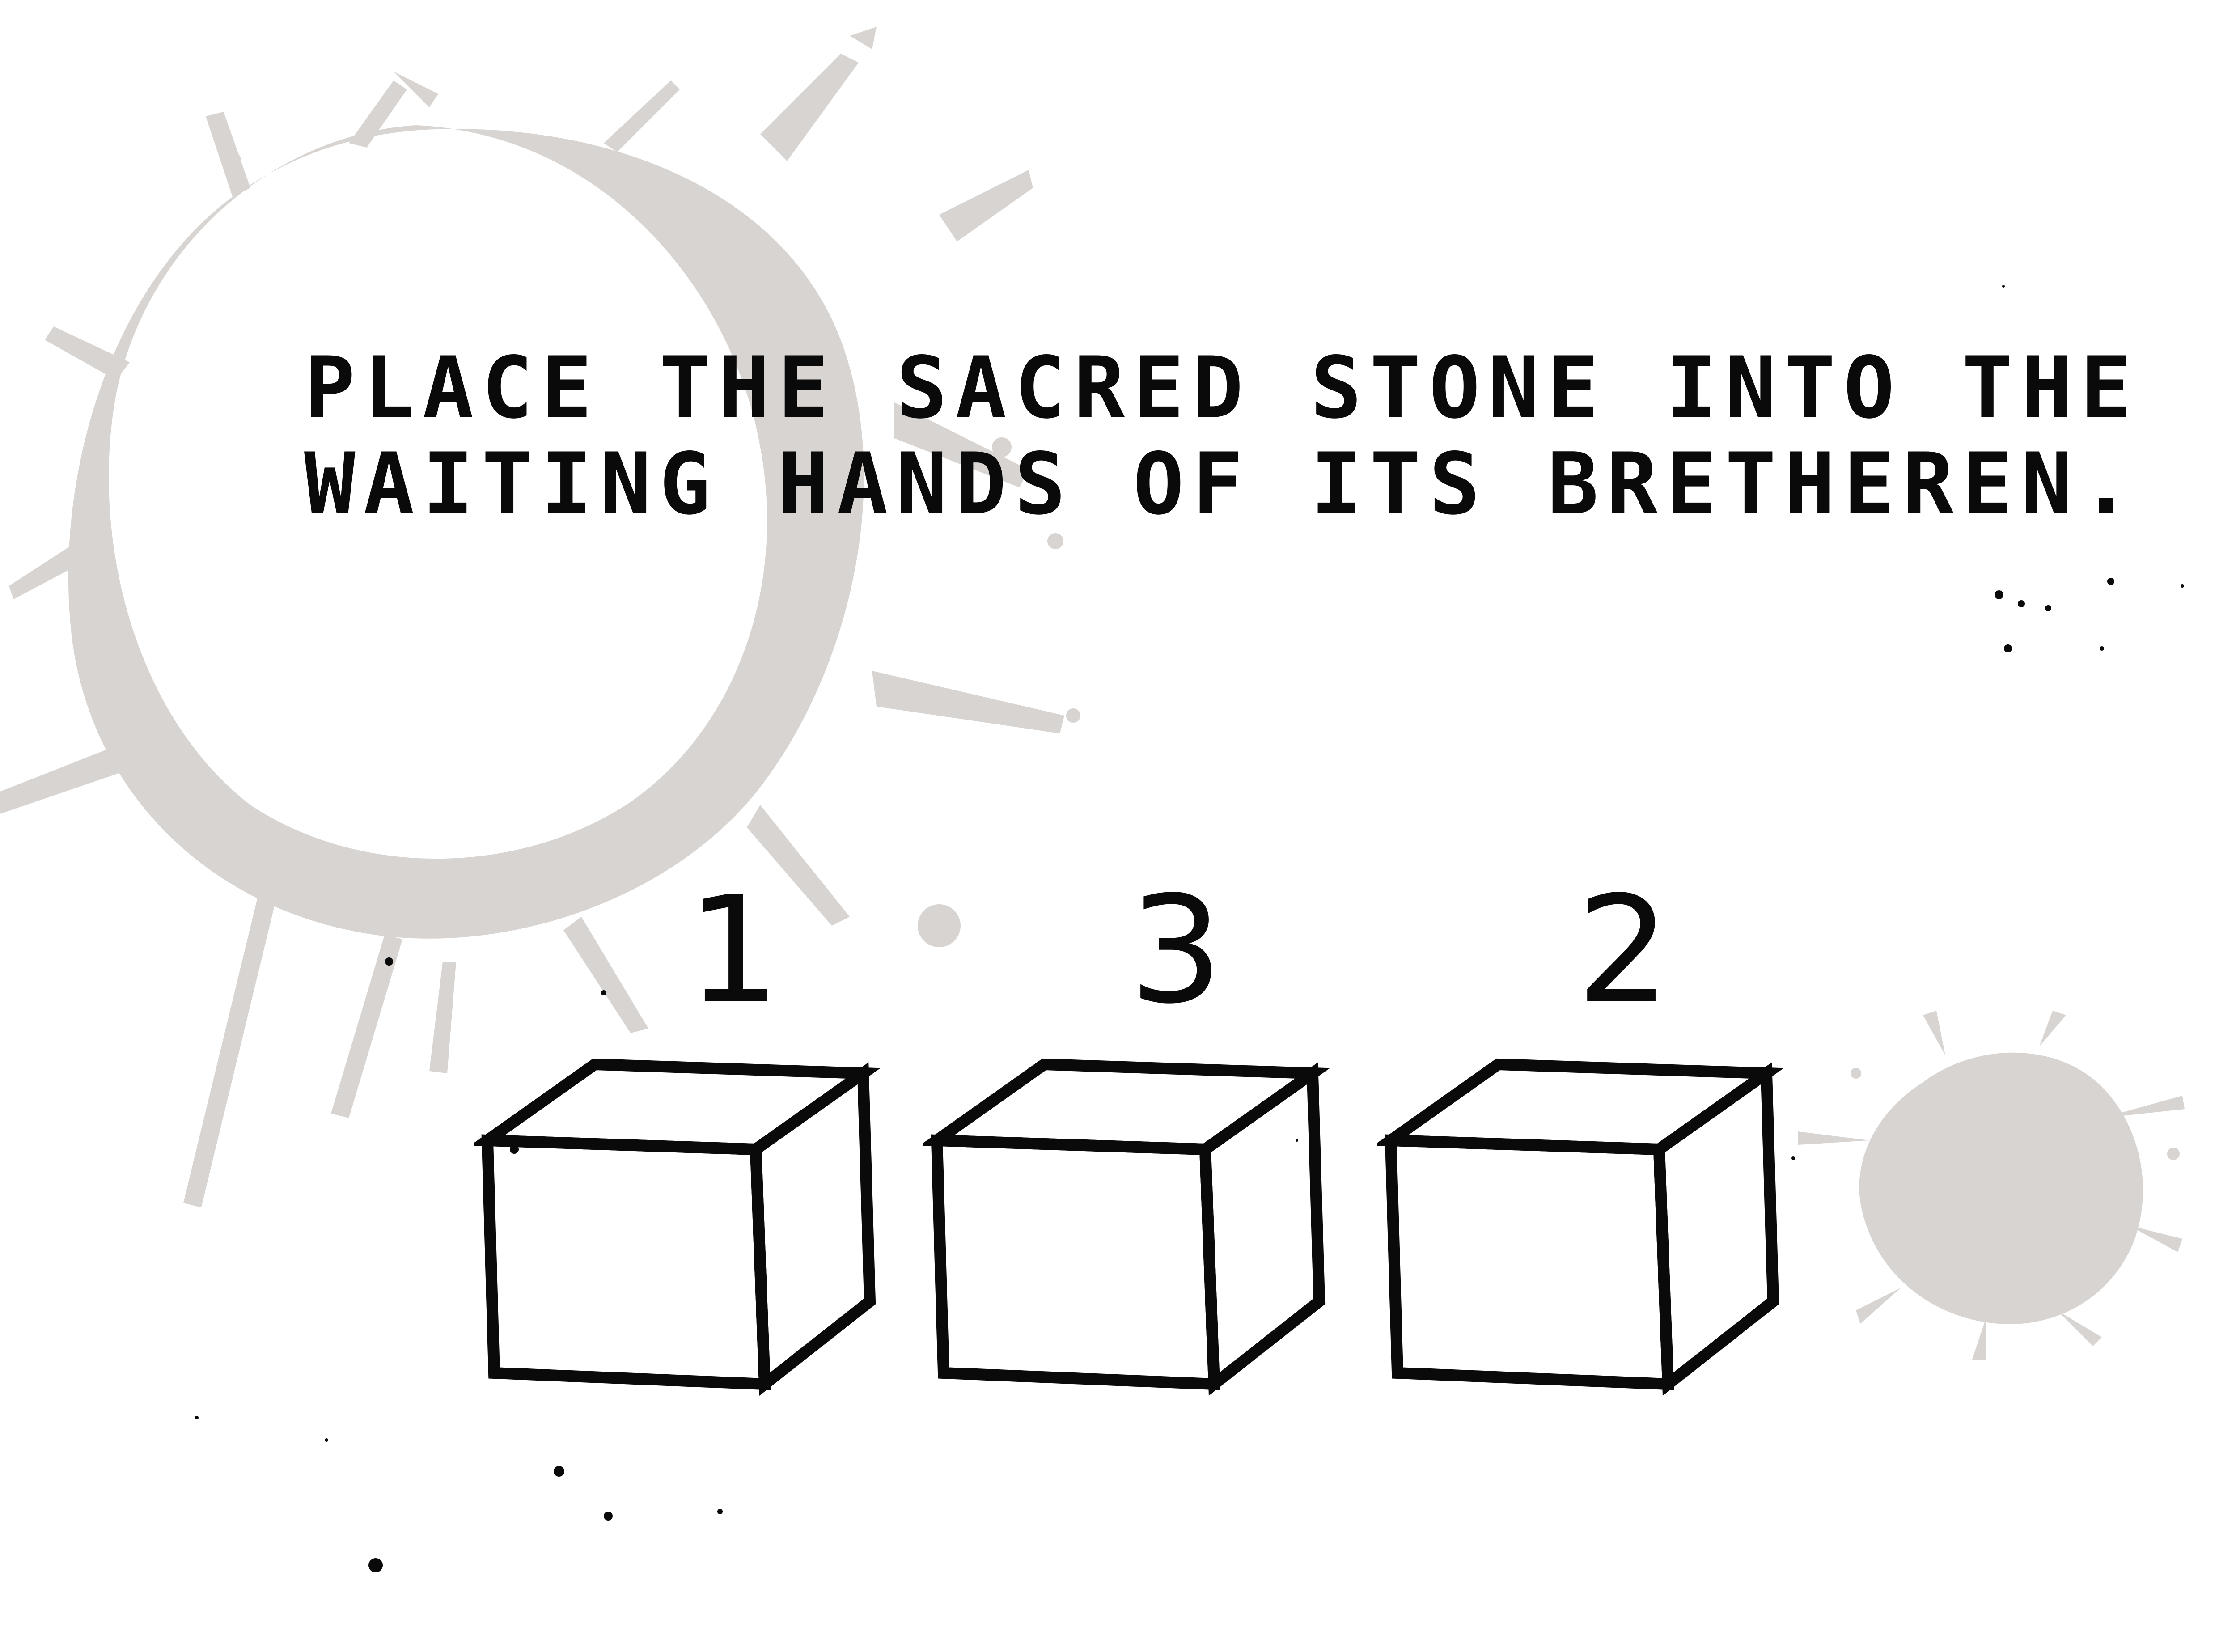 This screenshot has height=1652, width=2236. I want to click on blot-stain, so click(2001, 1188).